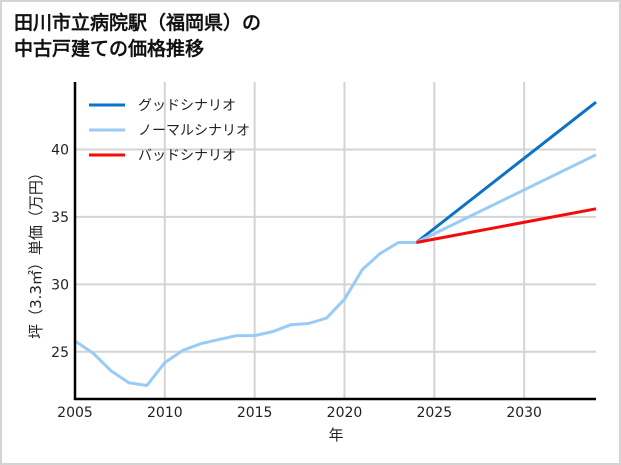 Image resolution: width=621 pixels, height=465 pixels. What do you see at coordinates (187, 106) in the screenshot?
I see `legend-label: グッドシナリオ` at bounding box center [187, 106].